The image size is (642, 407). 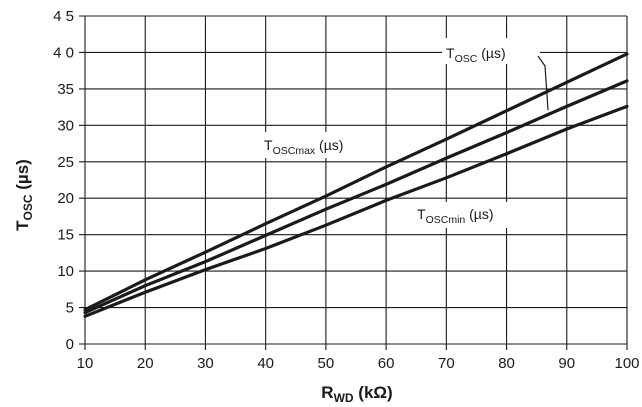 I want to click on y-tick-label: 4 5, so click(x=63, y=16).